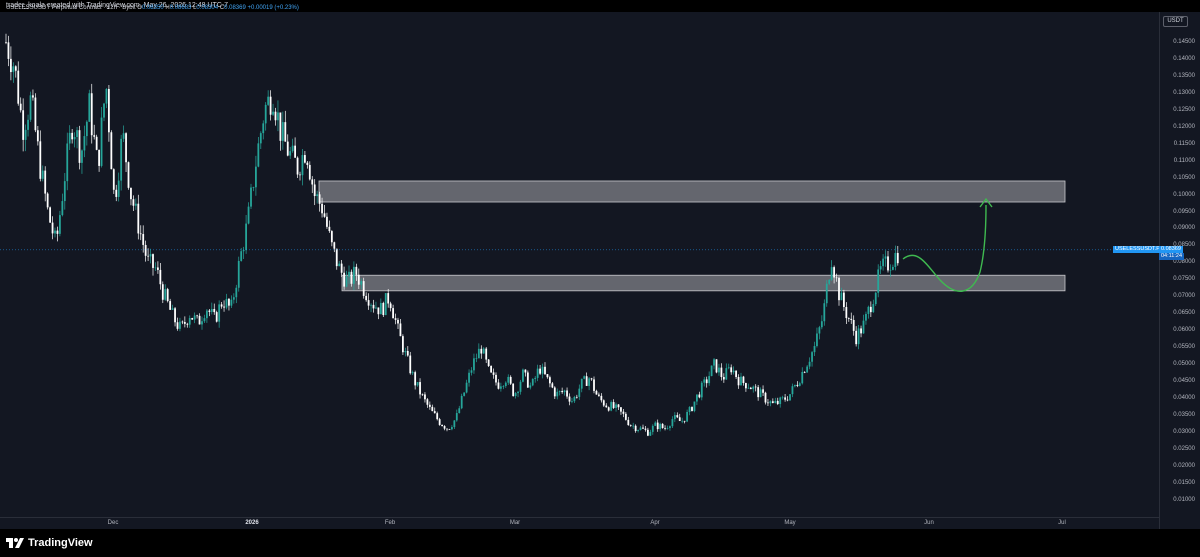 This screenshot has width=1200, height=557. I want to click on projection-arrowhead, so click(986, 202).